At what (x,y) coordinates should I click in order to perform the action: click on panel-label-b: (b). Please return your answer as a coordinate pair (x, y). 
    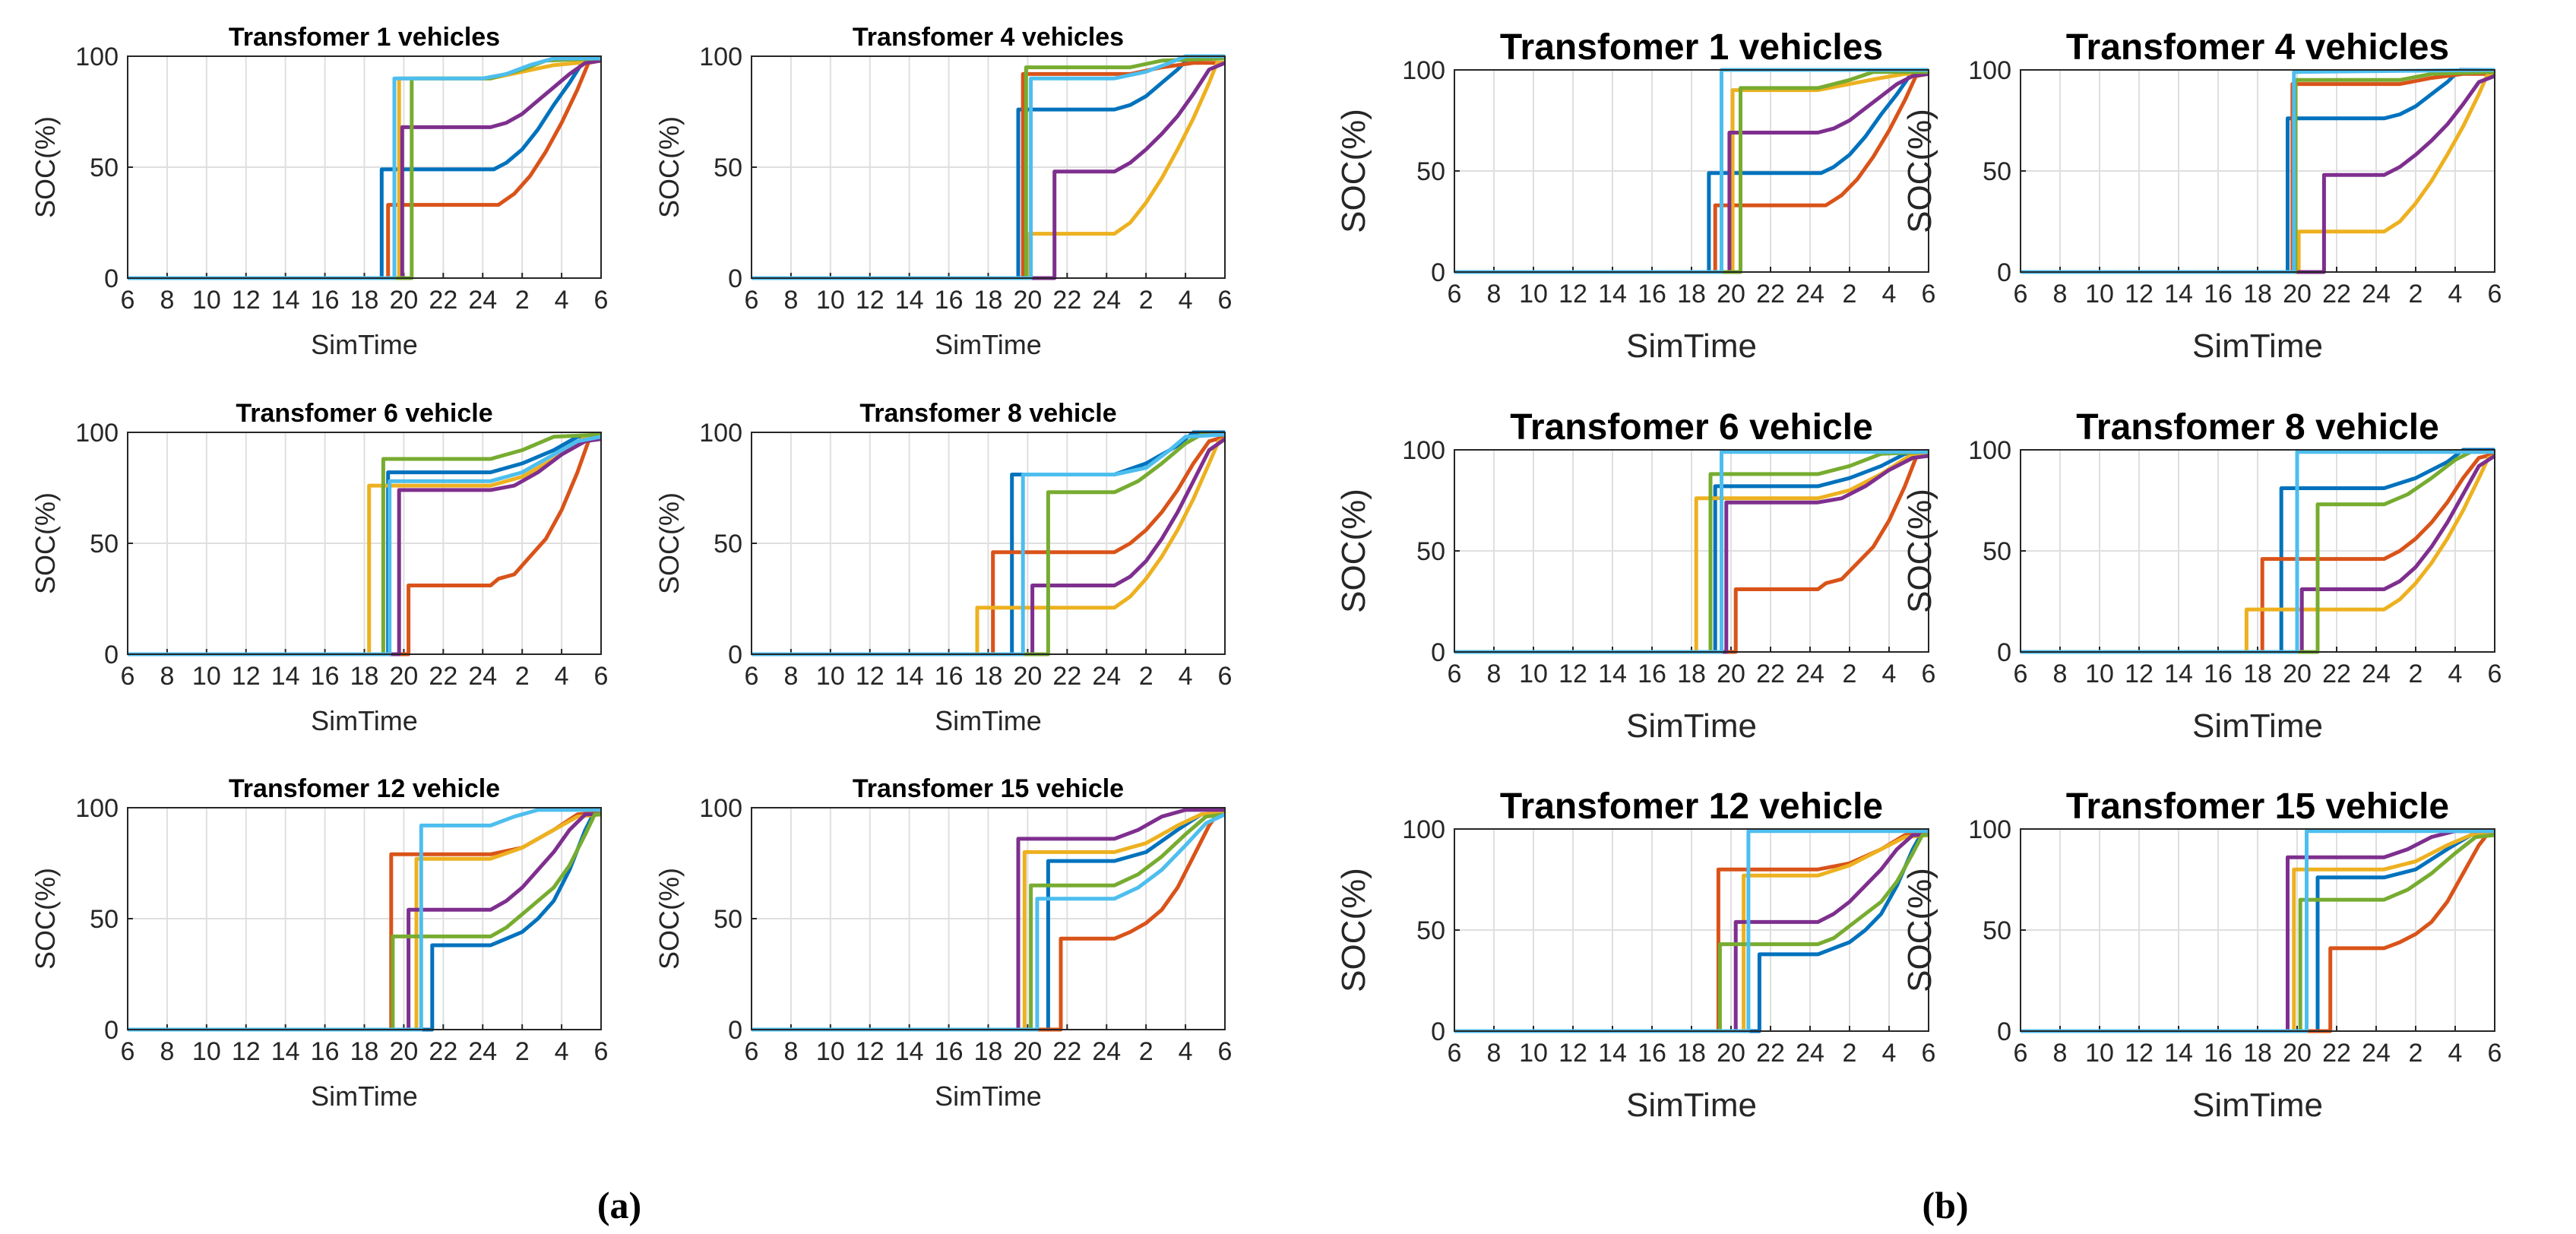
    Looking at the image, I should click on (1945, 1205).